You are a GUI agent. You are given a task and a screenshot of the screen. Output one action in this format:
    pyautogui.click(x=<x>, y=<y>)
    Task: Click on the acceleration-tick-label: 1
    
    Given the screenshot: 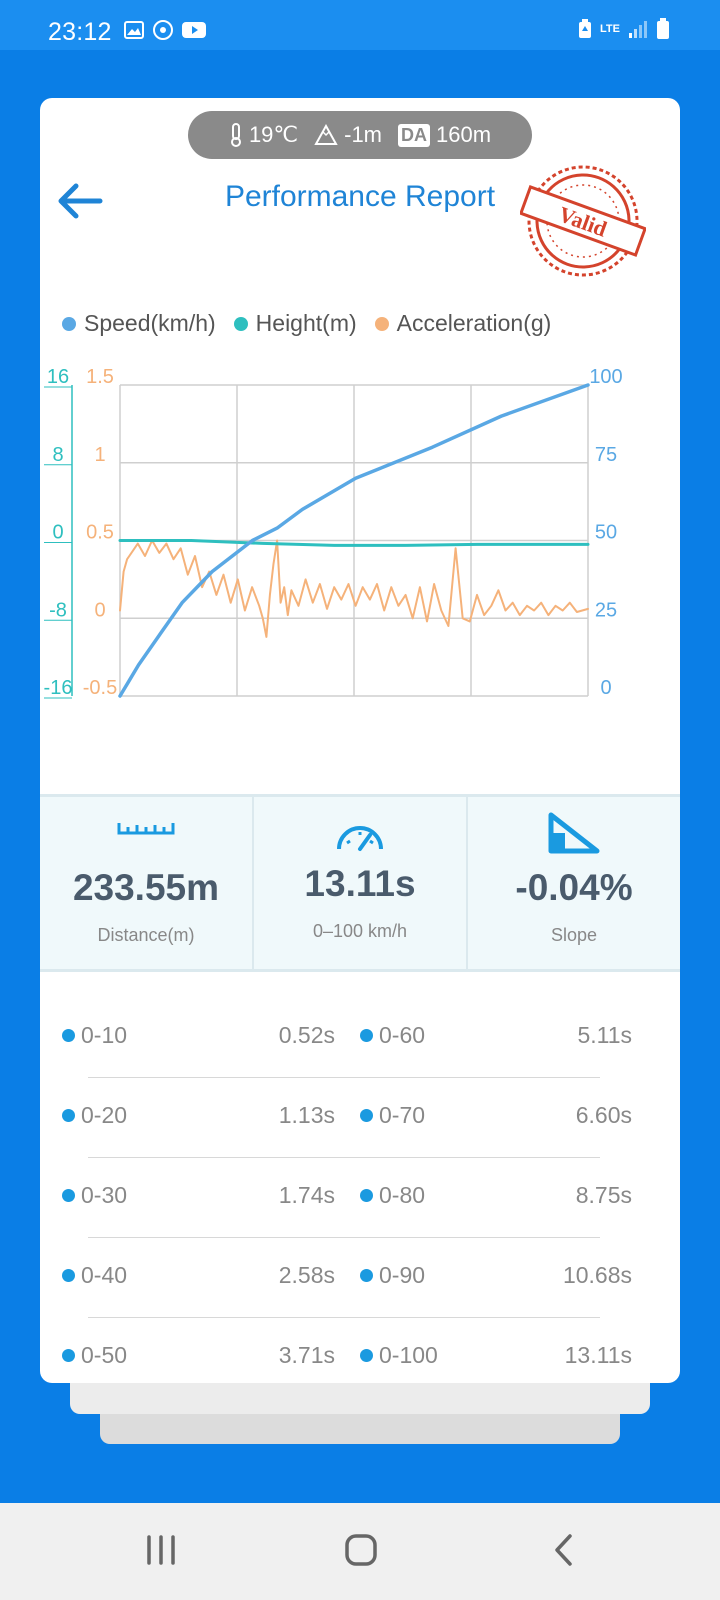 What is the action you would take?
    pyautogui.click(x=99, y=455)
    